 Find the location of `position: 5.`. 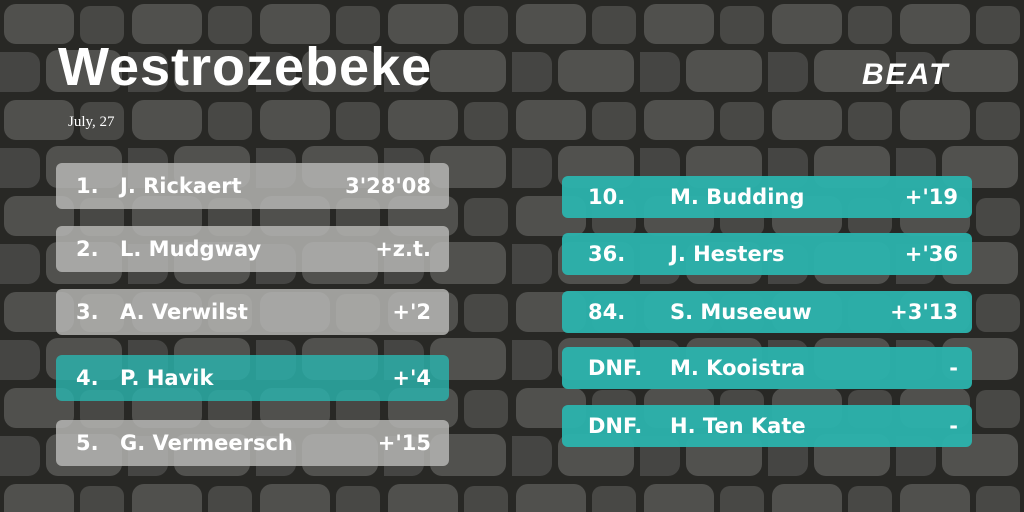

position: 5. is located at coordinates (87, 443).